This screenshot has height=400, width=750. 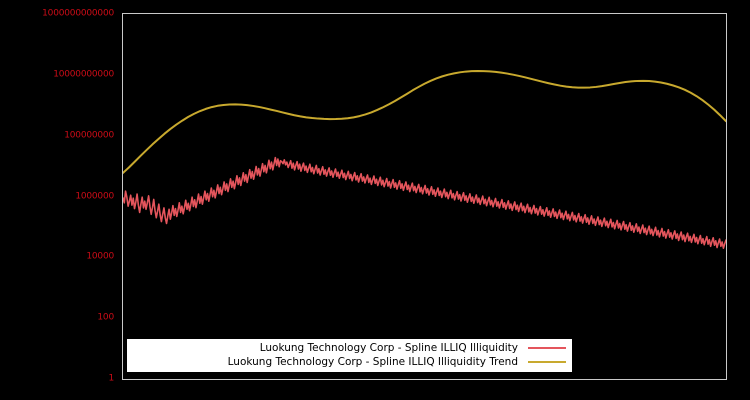 I want to click on y-axis-tick-label: 100000000, so click(x=89, y=135).